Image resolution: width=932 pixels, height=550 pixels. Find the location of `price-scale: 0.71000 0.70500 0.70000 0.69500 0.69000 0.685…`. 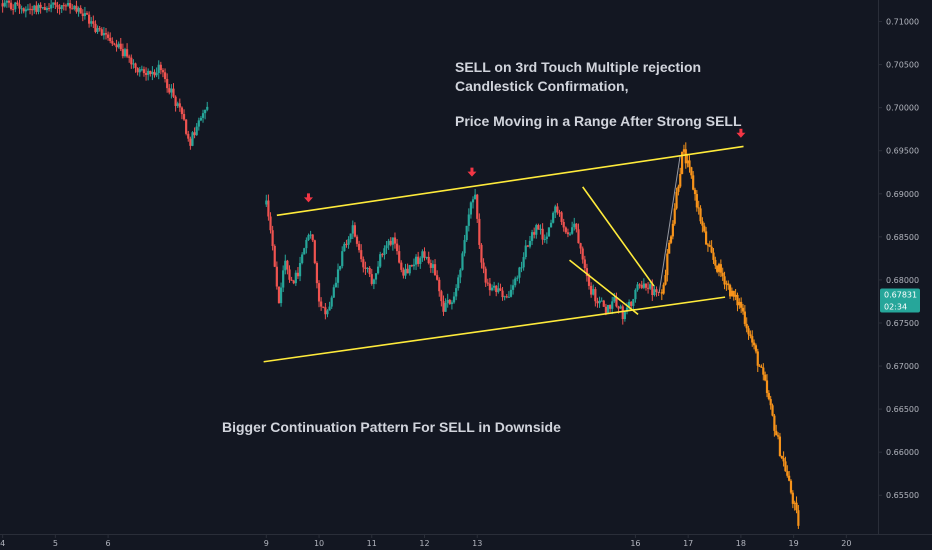

price-scale: 0.71000 0.70500 0.70000 0.69500 0.69000 0.685… is located at coordinates (898, 259).